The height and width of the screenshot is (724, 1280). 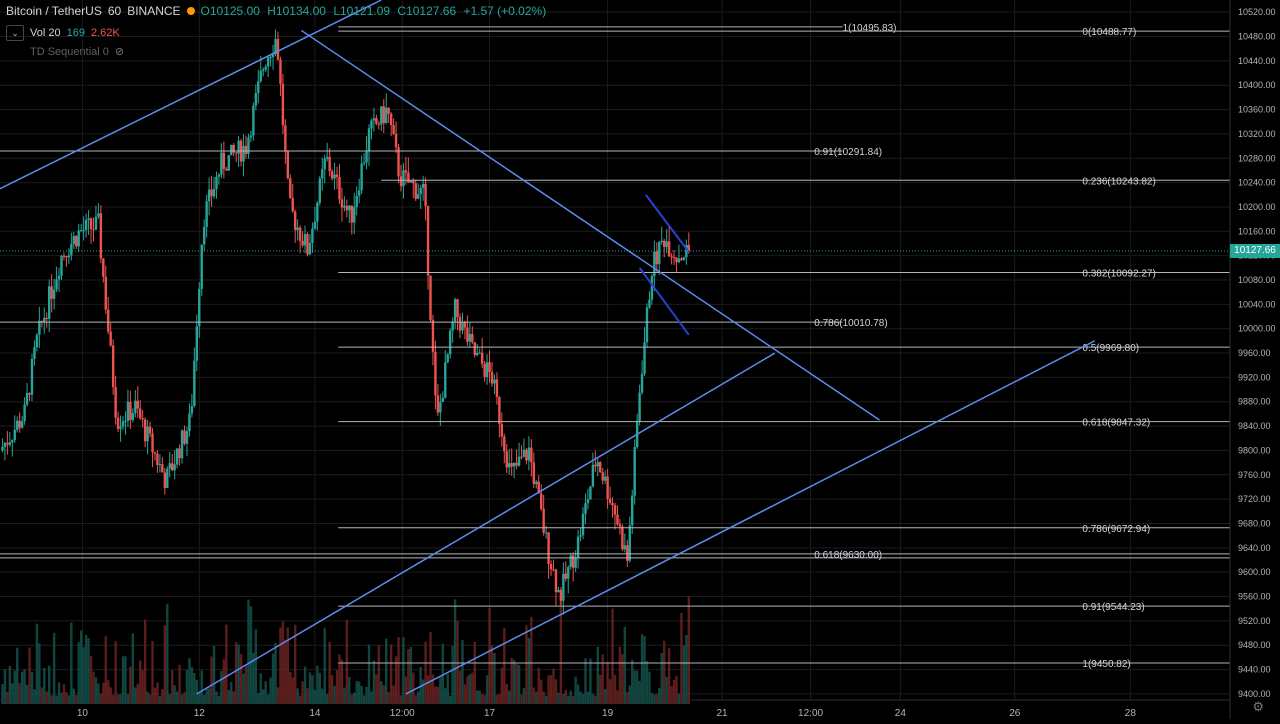 I want to click on last-price-label: 10127.66, so click(x=1255, y=250).